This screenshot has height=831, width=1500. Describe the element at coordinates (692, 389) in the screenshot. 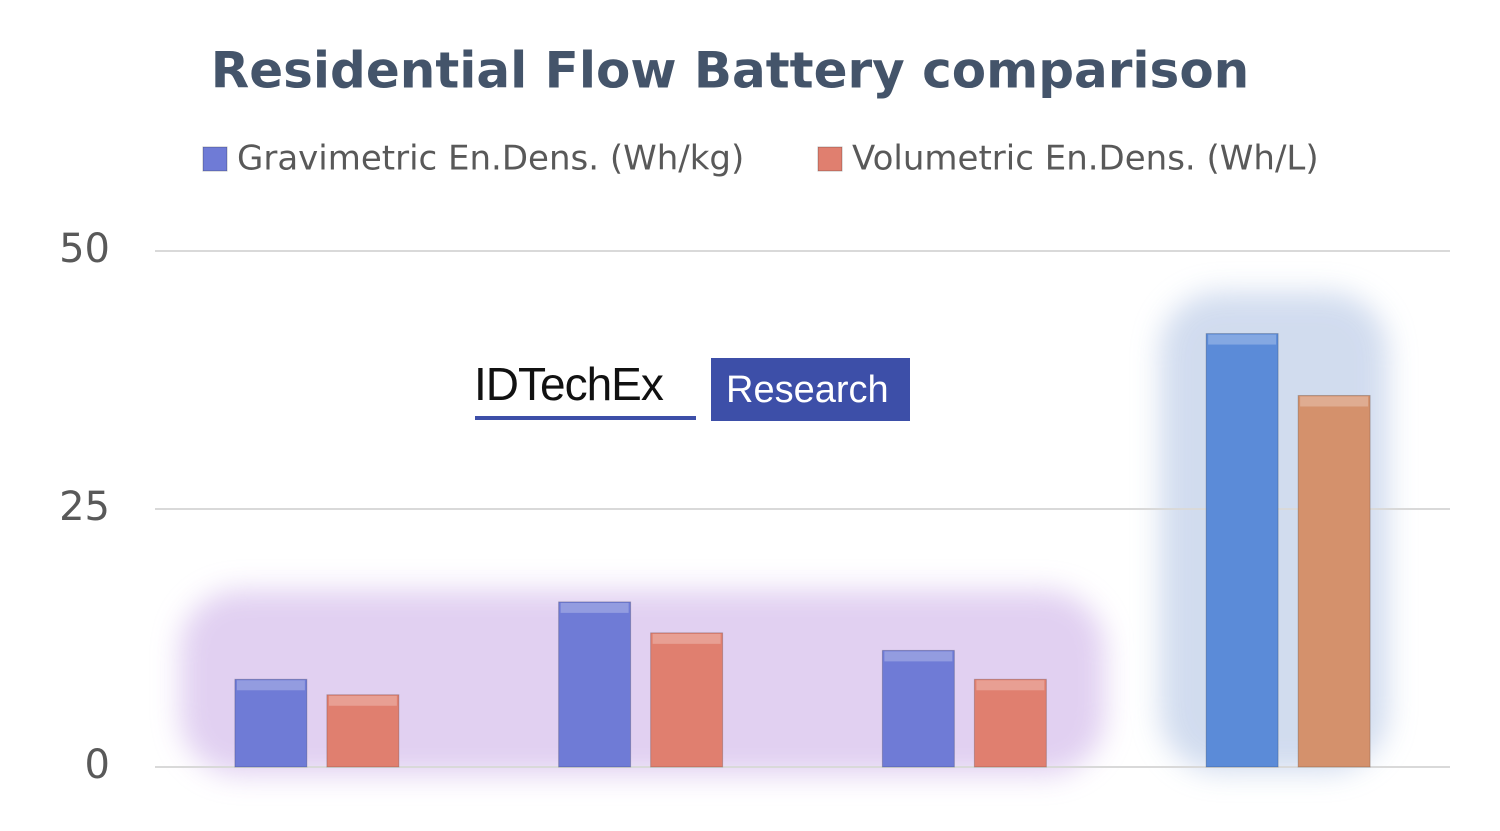

I see `watermark: IDTechEx Research` at that location.